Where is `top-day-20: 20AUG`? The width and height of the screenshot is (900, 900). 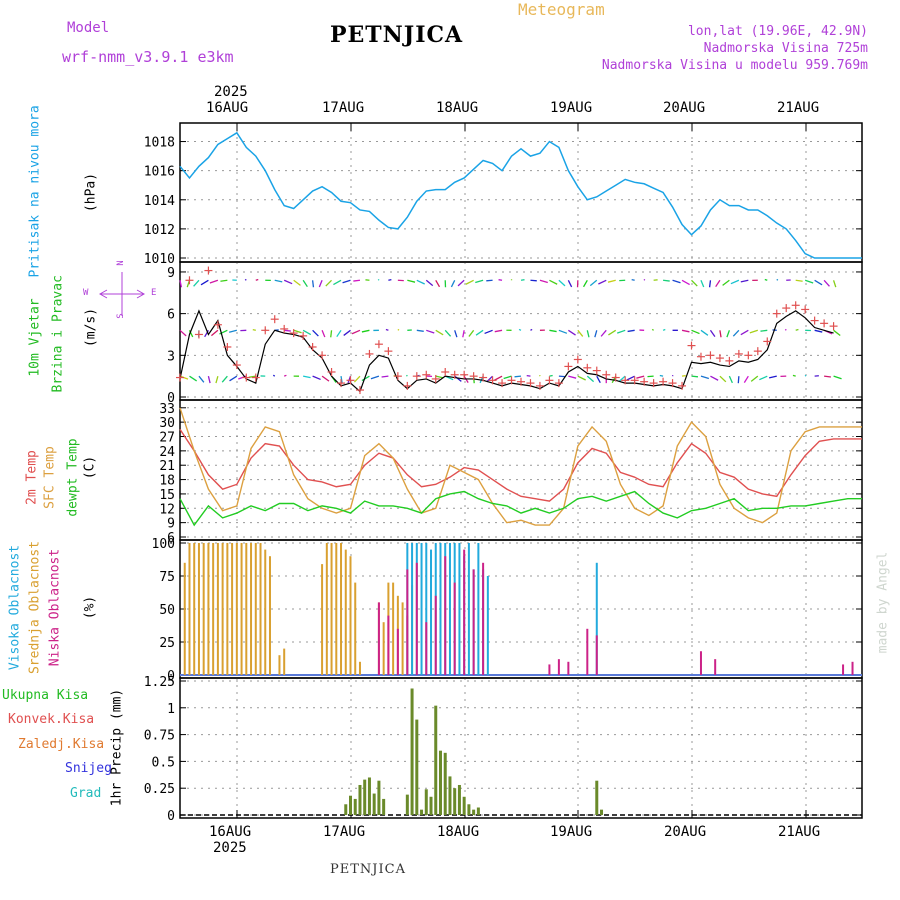
top-day-20: 20AUG is located at coordinates (684, 108).